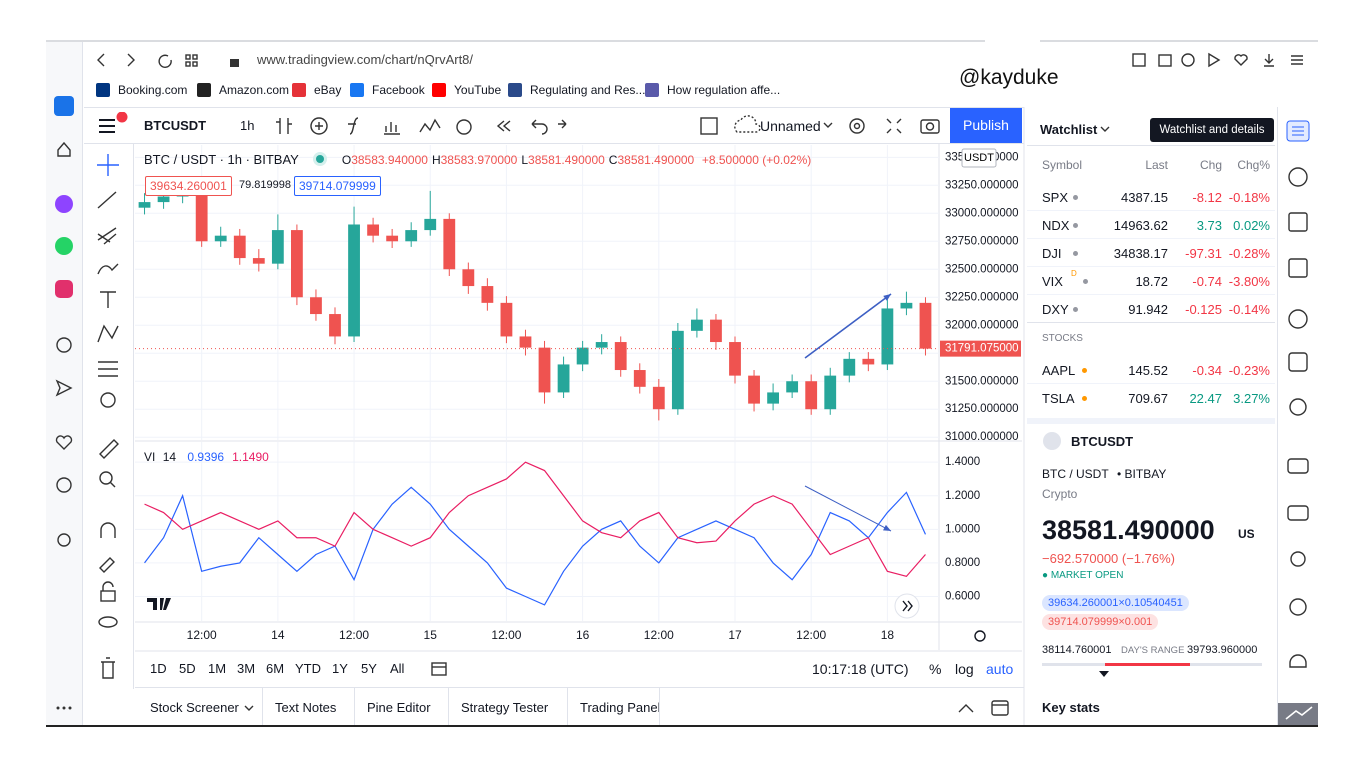 Image resolution: width=1366 pixels, height=768 pixels. What do you see at coordinates (247, 125) in the screenshot?
I see `interval: 1h` at bounding box center [247, 125].